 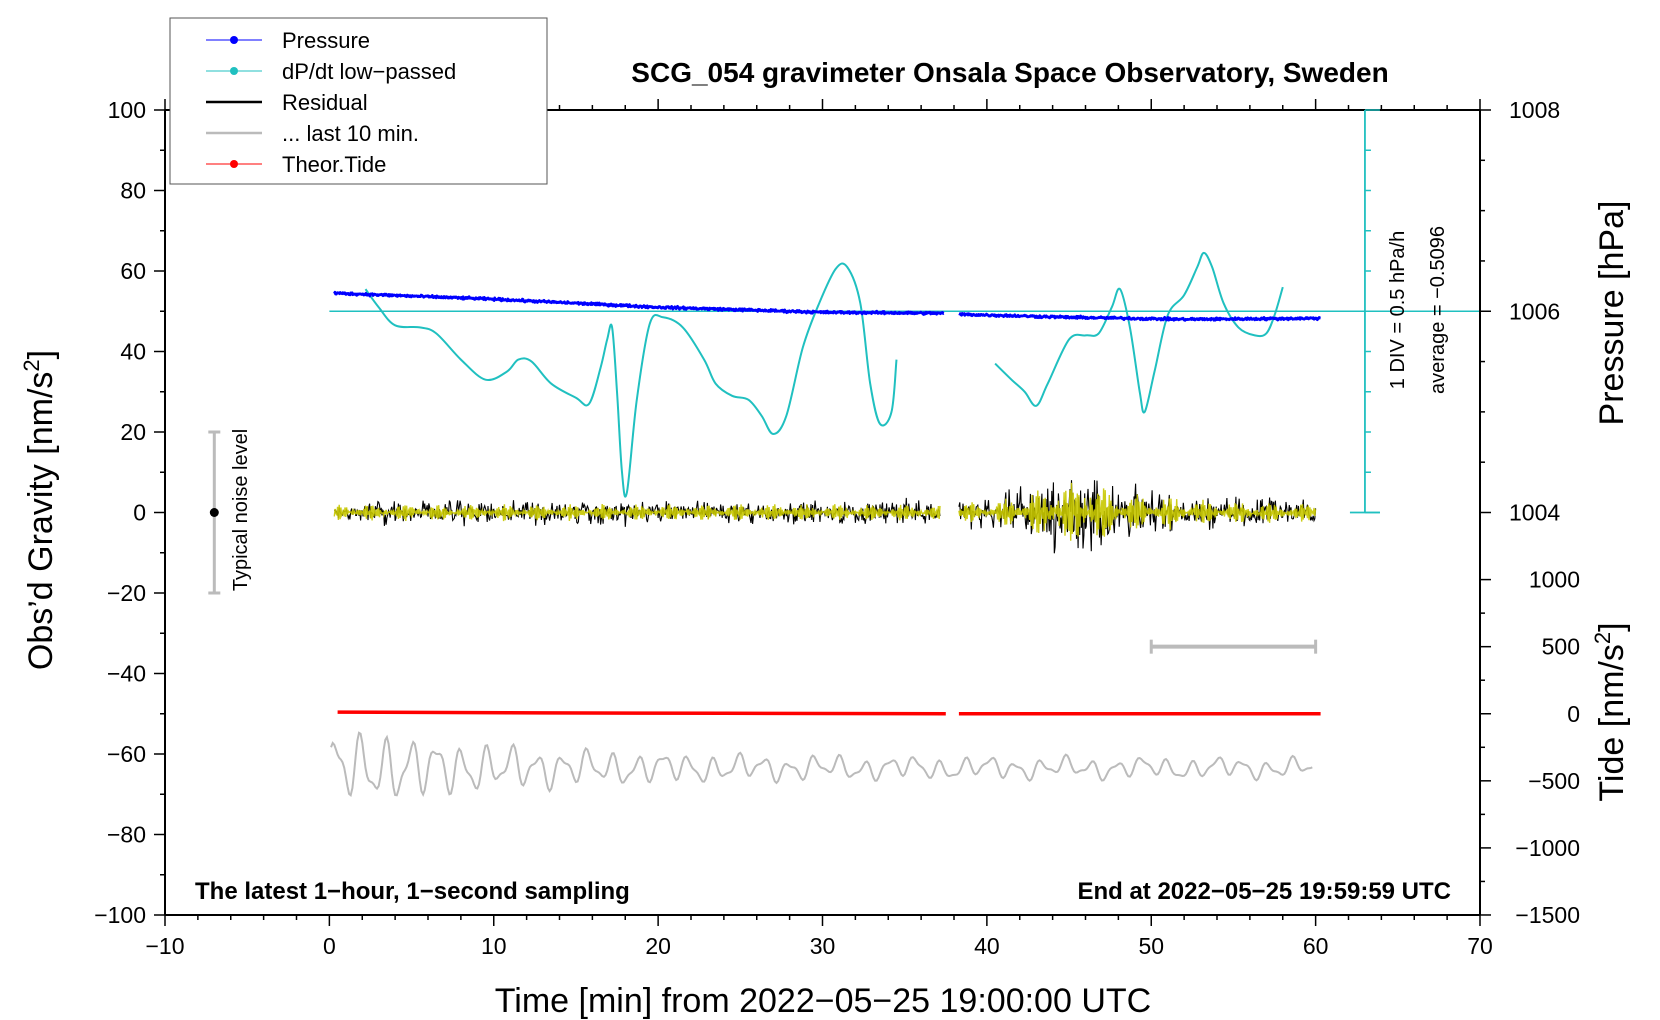 What do you see at coordinates (120, 915) in the screenshot?
I see `y-tick-label: −100` at bounding box center [120, 915].